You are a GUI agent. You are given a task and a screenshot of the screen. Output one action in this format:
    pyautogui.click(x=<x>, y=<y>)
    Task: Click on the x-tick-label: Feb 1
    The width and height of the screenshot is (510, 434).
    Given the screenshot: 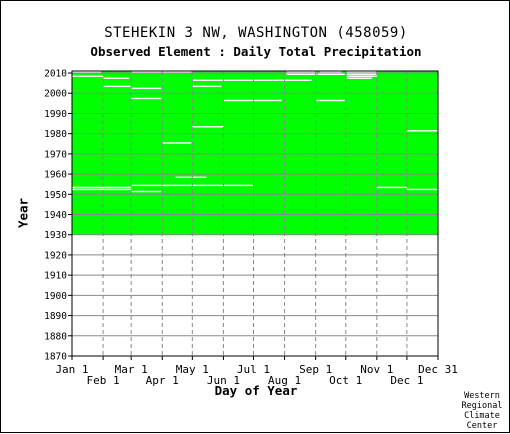 What is the action you would take?
    pyautogui.click(x=103, y=380)
    